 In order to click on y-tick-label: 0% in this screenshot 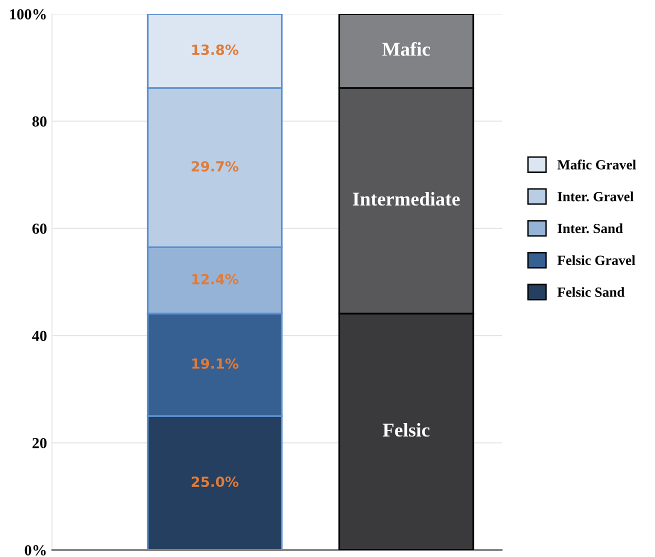, I will do `click(35, 550)`.